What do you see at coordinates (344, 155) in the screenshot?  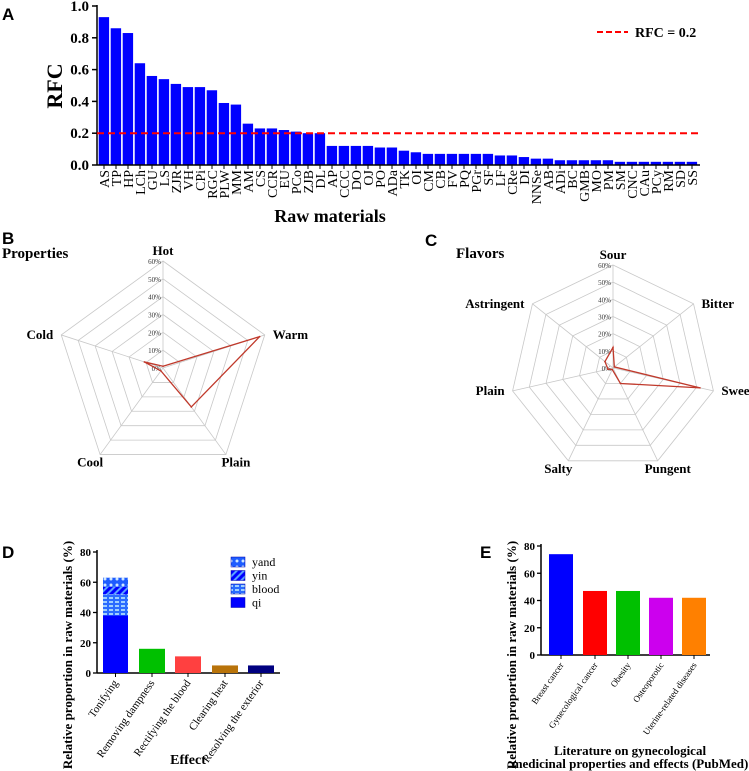 I see `a-bar-CCC` at bounding box center [344, 155].